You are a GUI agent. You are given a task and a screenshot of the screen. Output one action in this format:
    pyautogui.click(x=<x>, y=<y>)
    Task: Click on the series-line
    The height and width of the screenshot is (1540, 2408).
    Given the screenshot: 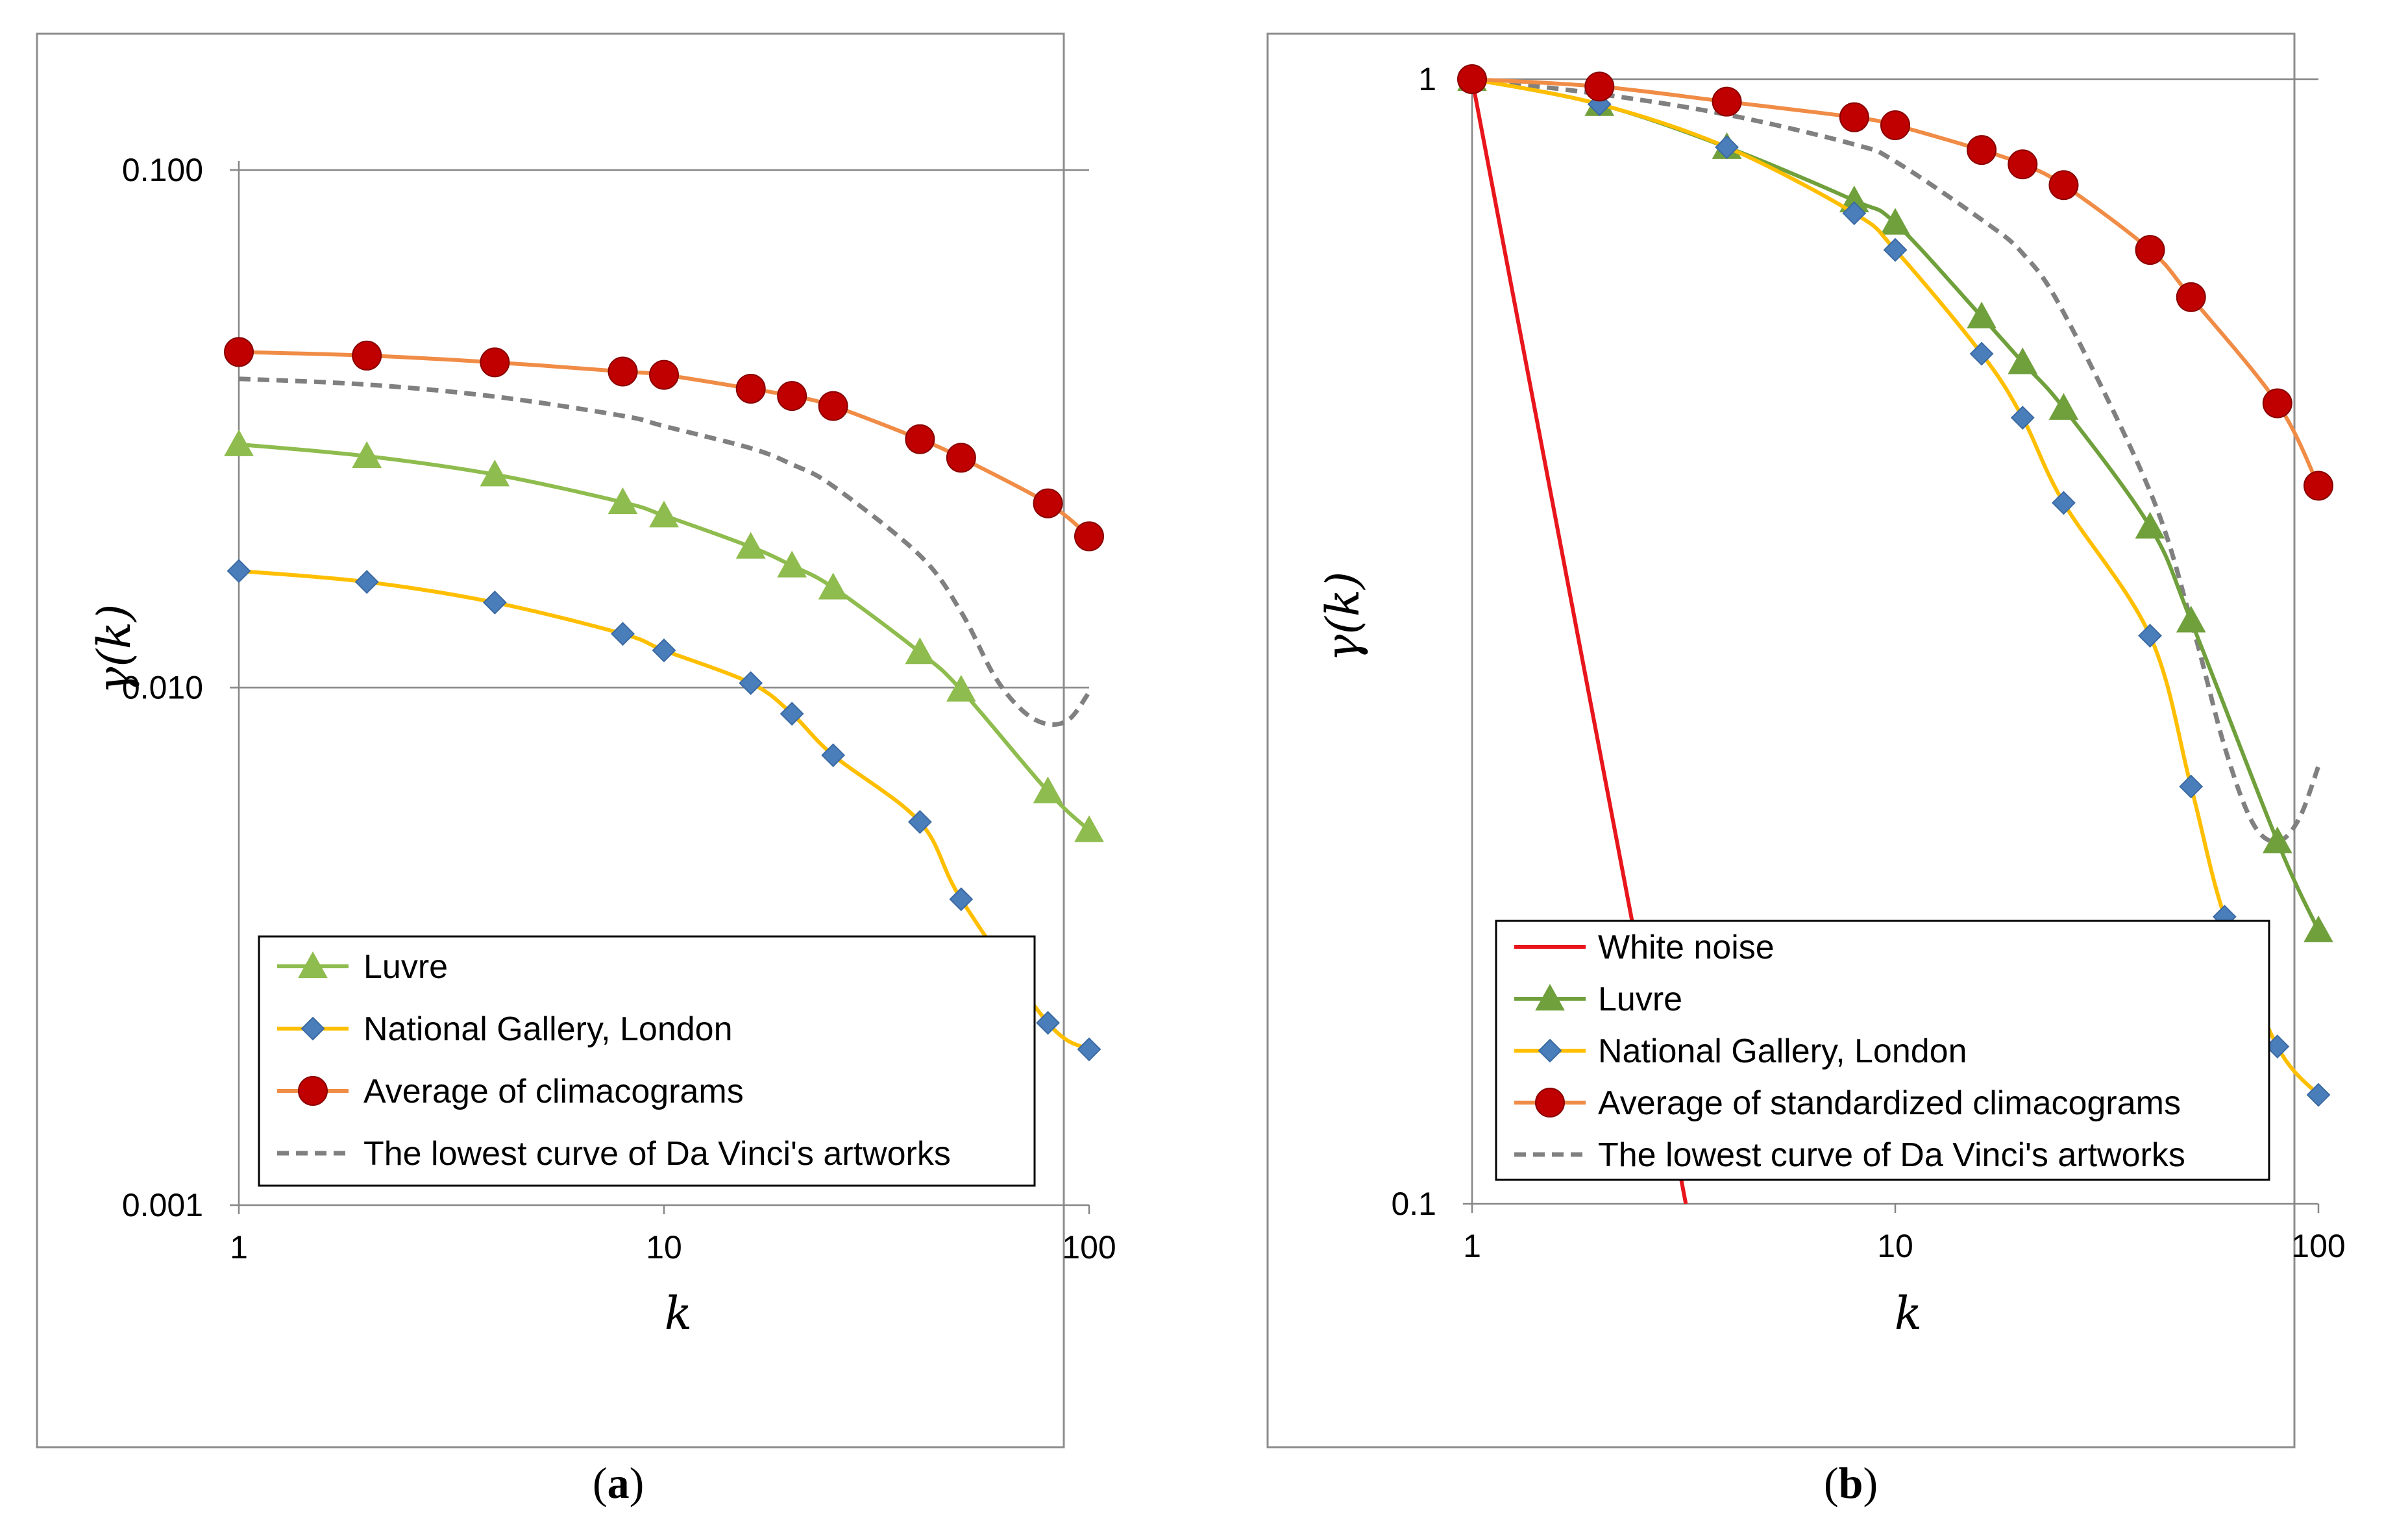 What is the action you would take?
    pyautogui.click(x=664, y=552)
    